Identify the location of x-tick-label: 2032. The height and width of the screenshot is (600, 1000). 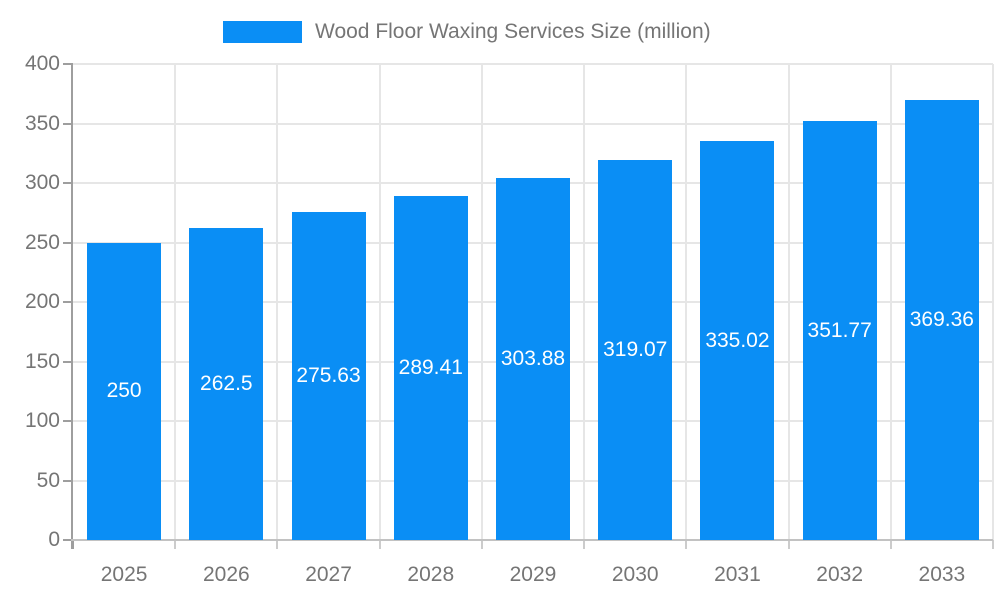
(840, 574).